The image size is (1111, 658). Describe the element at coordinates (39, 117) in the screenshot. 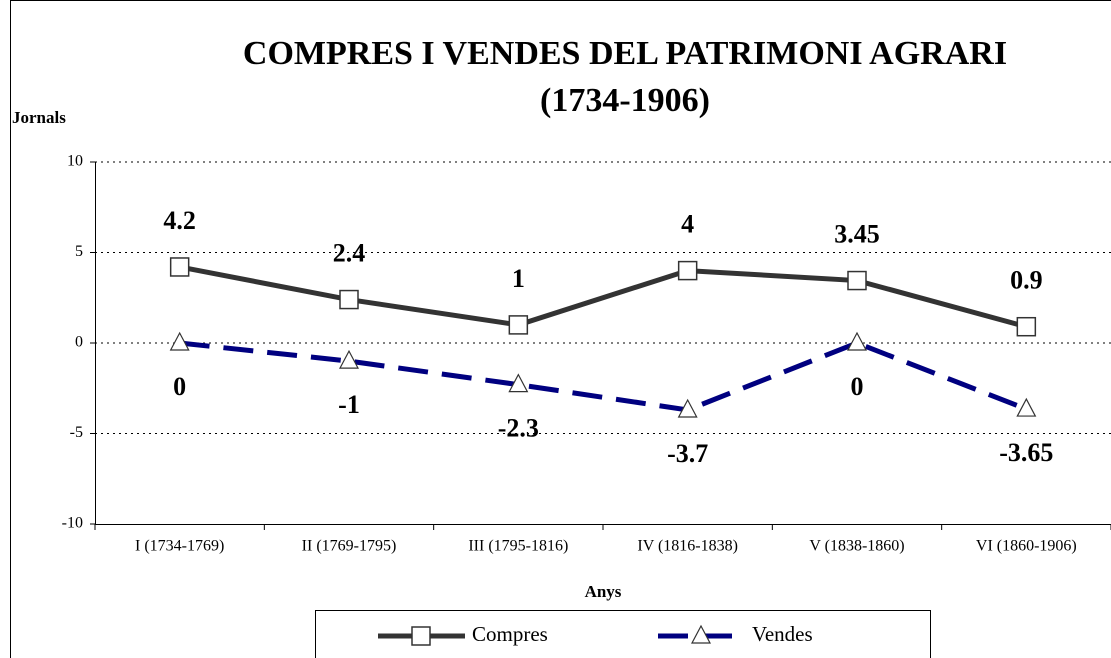

I see `y-axis-label: Jornals` at that location.